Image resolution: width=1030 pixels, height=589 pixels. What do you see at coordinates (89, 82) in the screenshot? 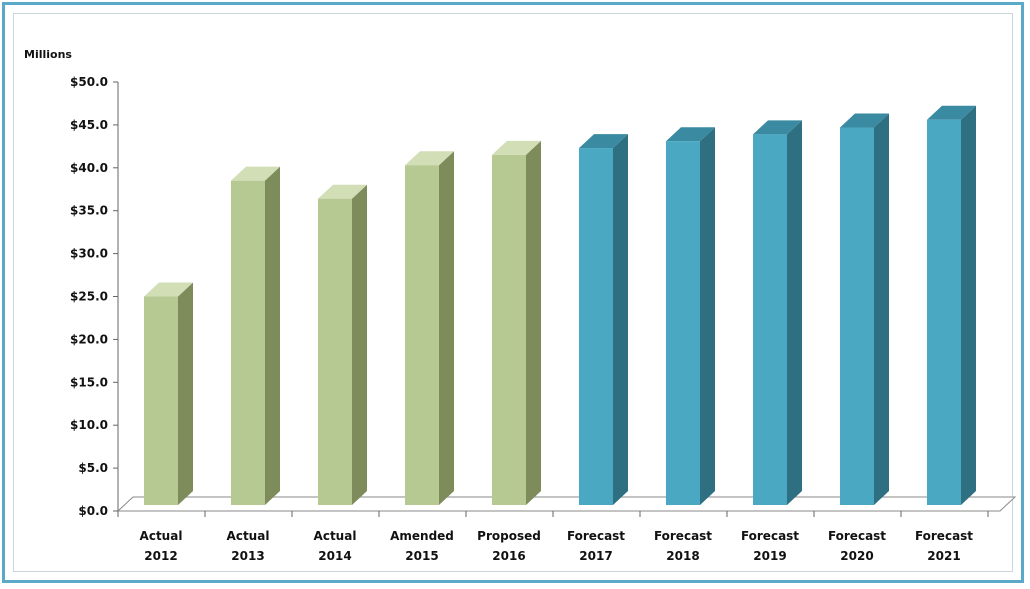
I see `y-tick-label: $50.0` at bounding box center [89, 82].